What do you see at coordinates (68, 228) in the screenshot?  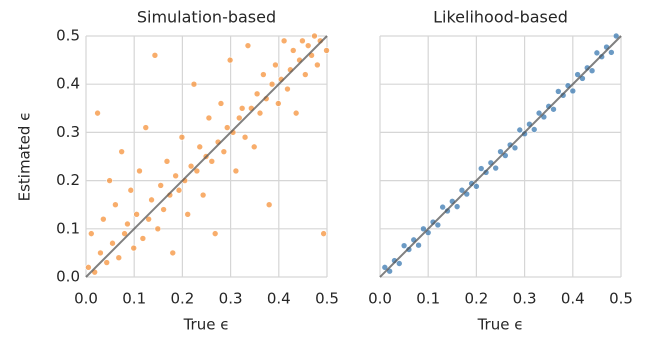 I see `y-tick-label: 0.1` at bounding box center [68, 228].